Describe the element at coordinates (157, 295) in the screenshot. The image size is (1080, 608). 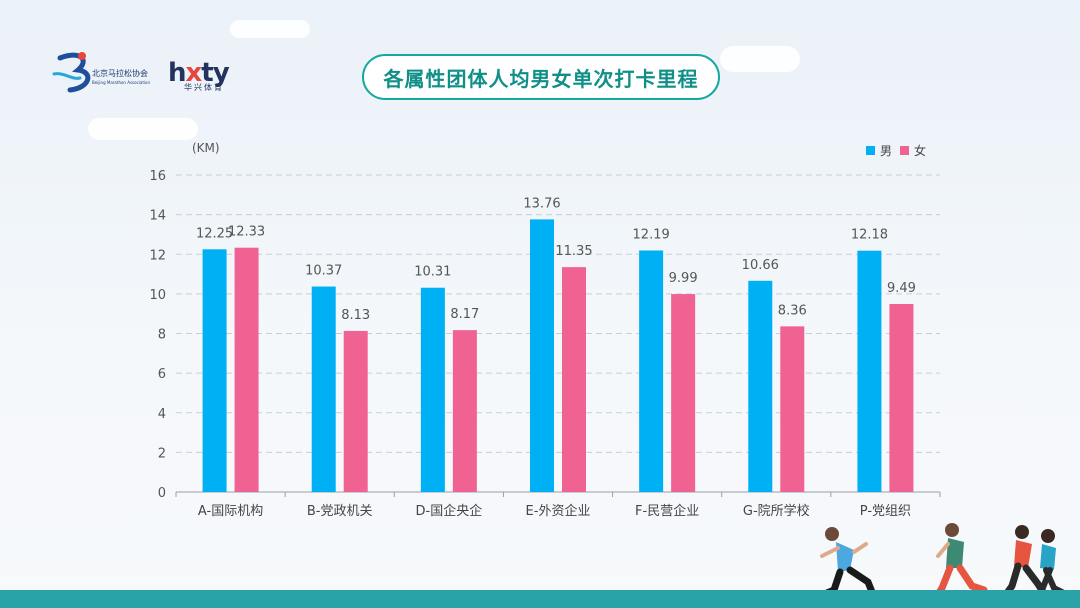
I see `y-tick-label: 10` at that location.